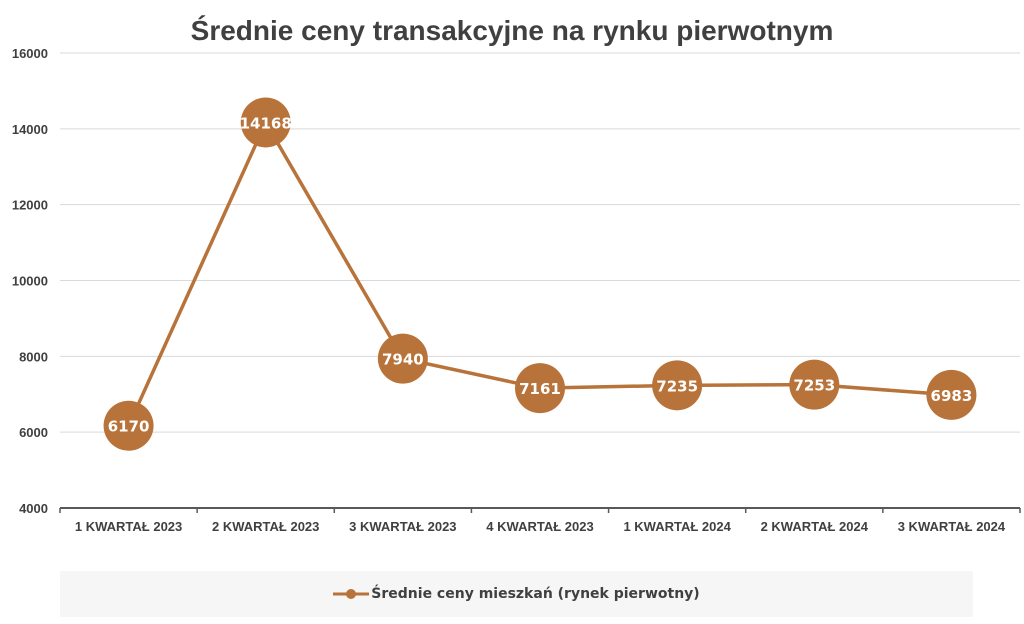 The height and width of the screenshot is (624, 1024). Describe the element at coordinates (677, 526) in the screenshot. I see `x-tick-label: 1 KWARTAŁ 2024` at that location.